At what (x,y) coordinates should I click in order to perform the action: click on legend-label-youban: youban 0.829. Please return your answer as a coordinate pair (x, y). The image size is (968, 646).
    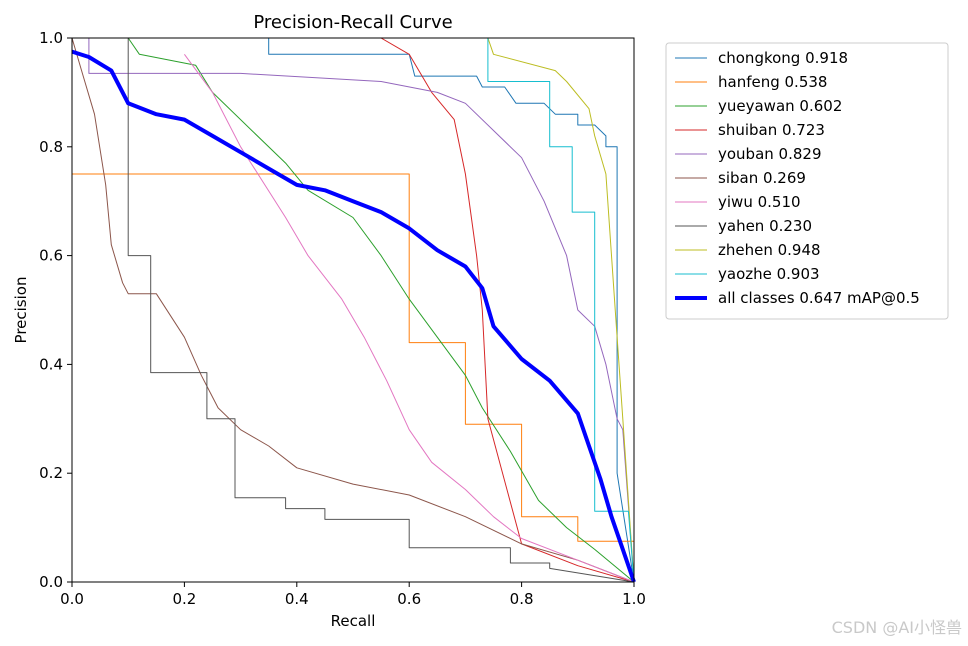
    Looking at the image, I should click on (770, 154).